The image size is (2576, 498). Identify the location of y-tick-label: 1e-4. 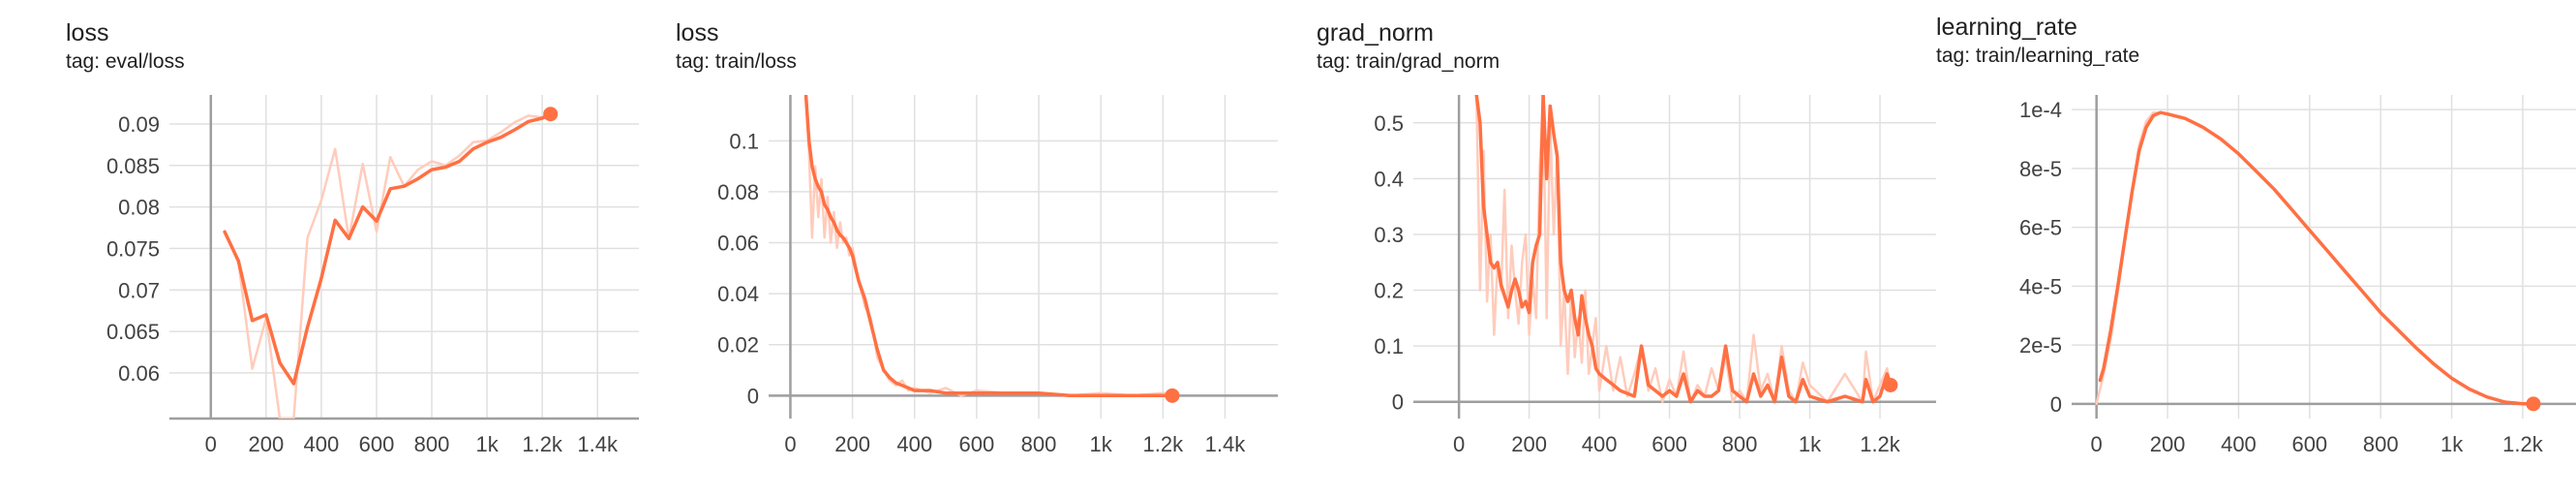
(2041, 110).